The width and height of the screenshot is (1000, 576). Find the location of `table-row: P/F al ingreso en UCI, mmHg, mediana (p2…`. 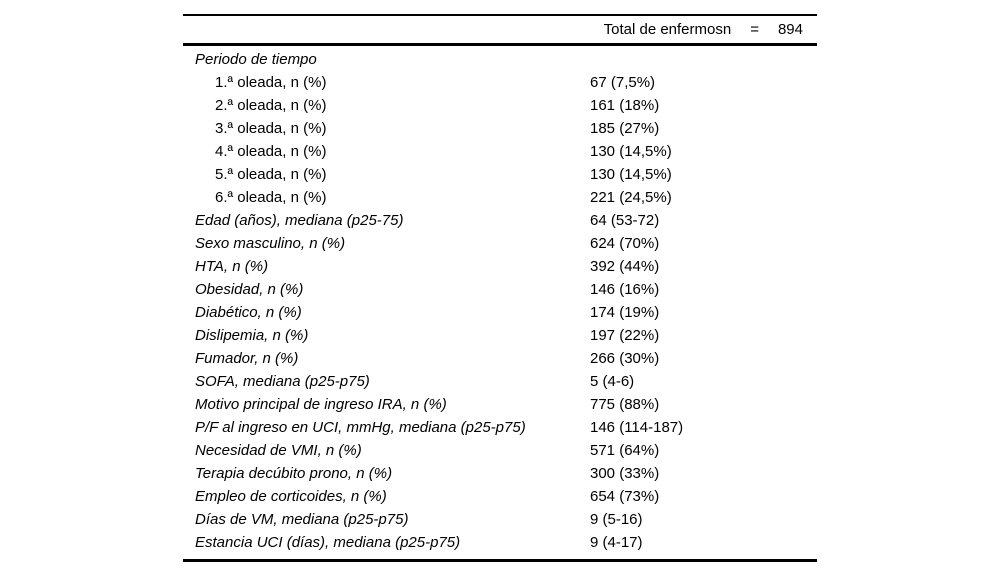

table-row: P/F al ingreso en UCI, mmHg, mediana (p2… is located at coordinates (500, 427).